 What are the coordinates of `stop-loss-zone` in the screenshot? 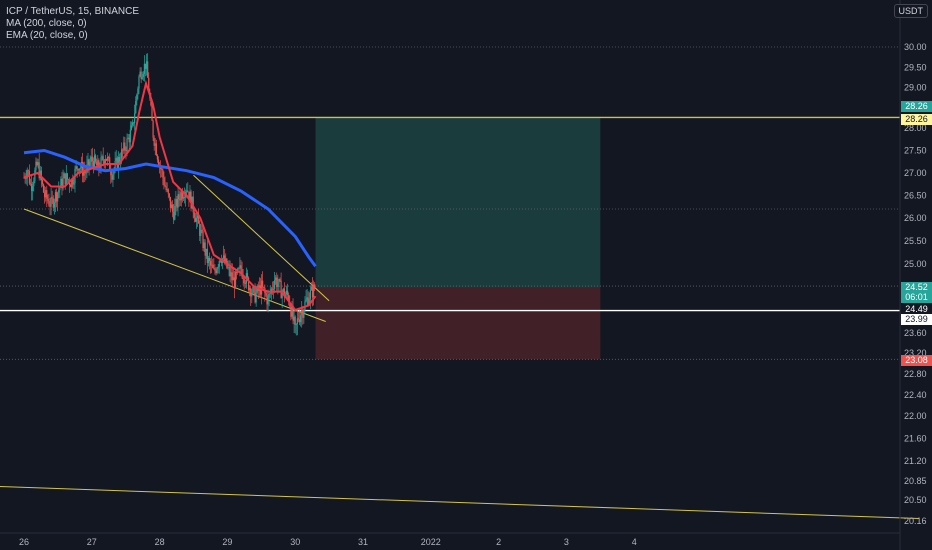 It's located at (458, 323).